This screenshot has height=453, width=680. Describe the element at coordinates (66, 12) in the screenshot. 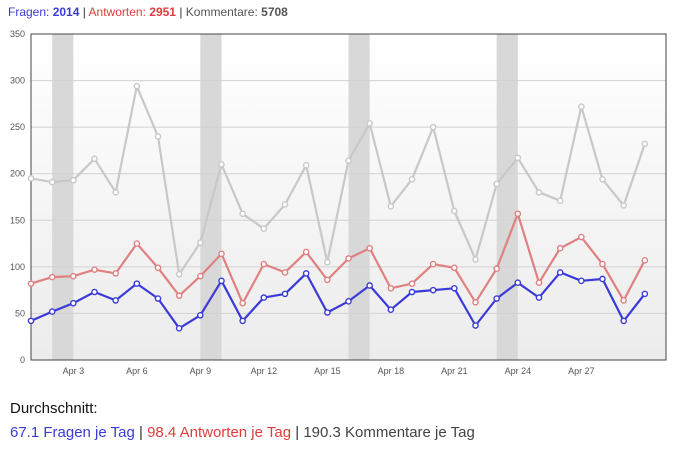

I see `questions-count: 2014` at that location.